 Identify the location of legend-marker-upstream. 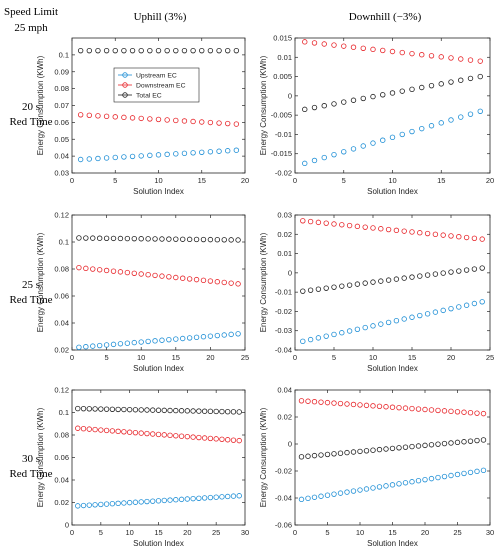
(125, 75).